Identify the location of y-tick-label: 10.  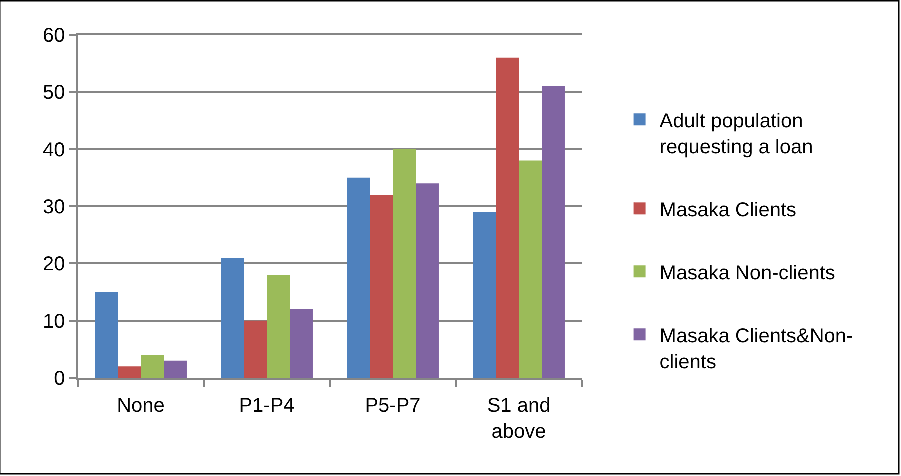
(54, 321).